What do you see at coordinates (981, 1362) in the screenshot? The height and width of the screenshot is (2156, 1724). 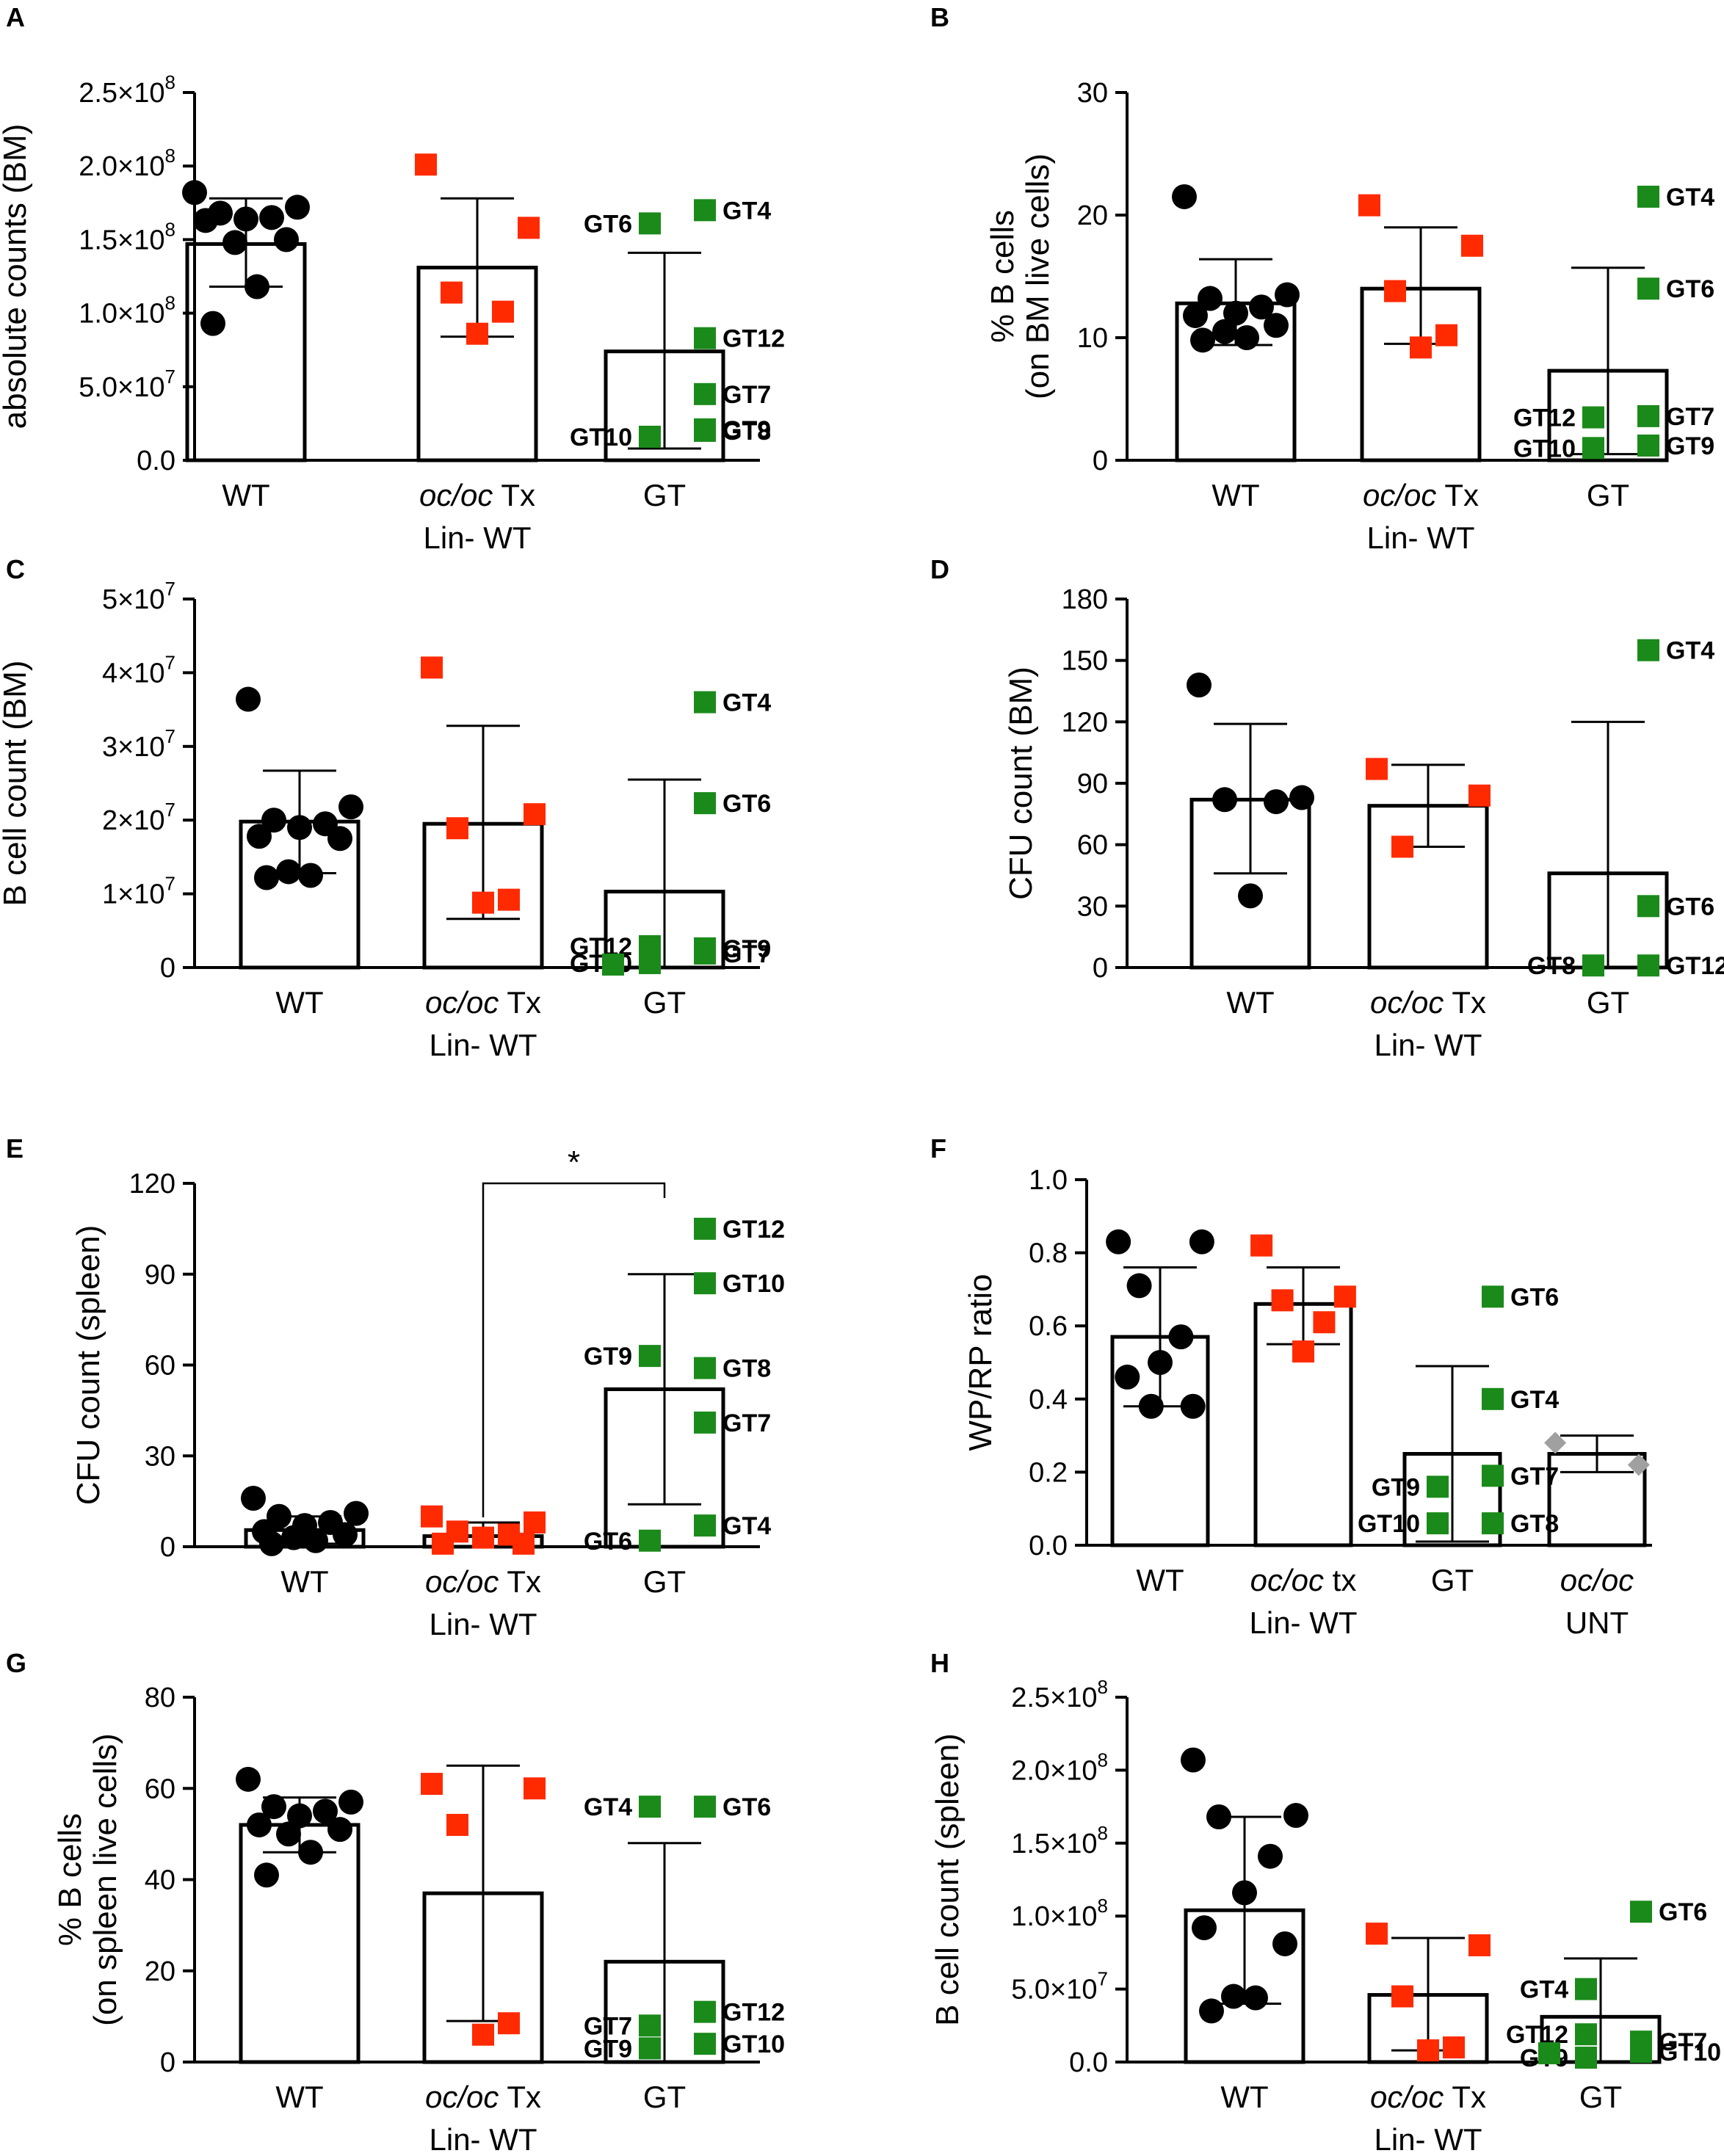 I see `y-axis-label: WP/RP ratio` at bounding box center [981, 1362].